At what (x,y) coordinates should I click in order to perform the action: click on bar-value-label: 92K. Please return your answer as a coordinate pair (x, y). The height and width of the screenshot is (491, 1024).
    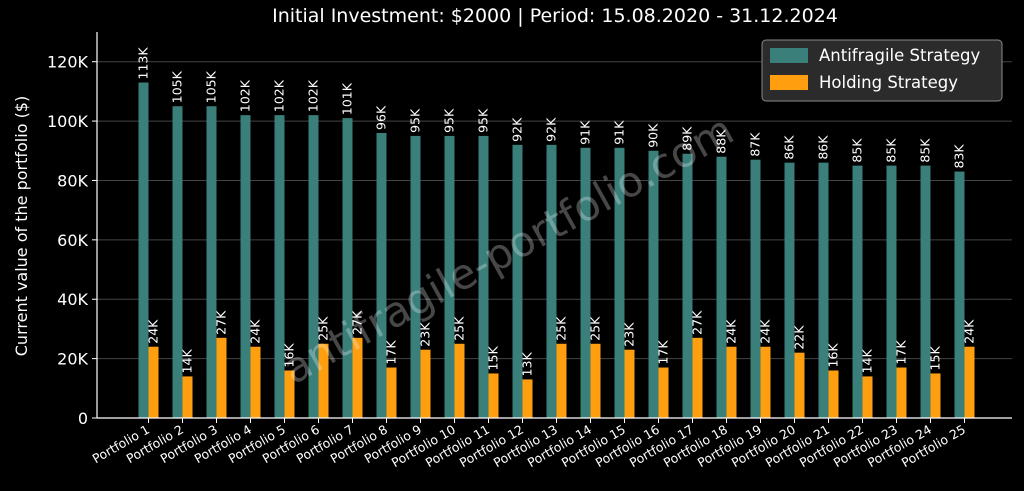
    Looking at the image, I should click on (551, 129).